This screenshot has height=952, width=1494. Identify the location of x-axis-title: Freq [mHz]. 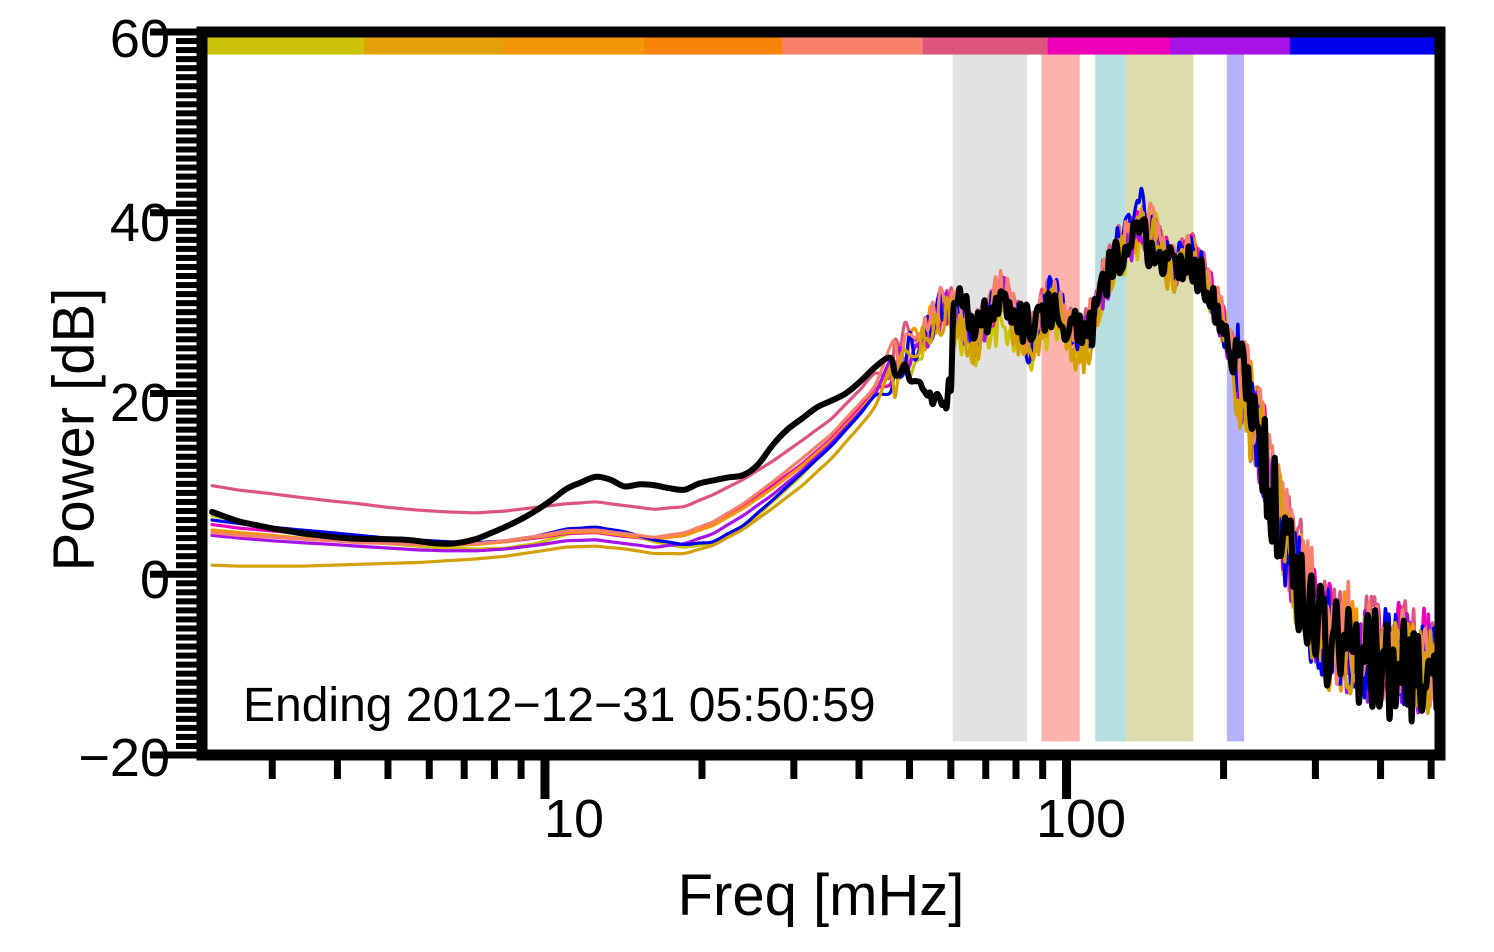
(821, 895).